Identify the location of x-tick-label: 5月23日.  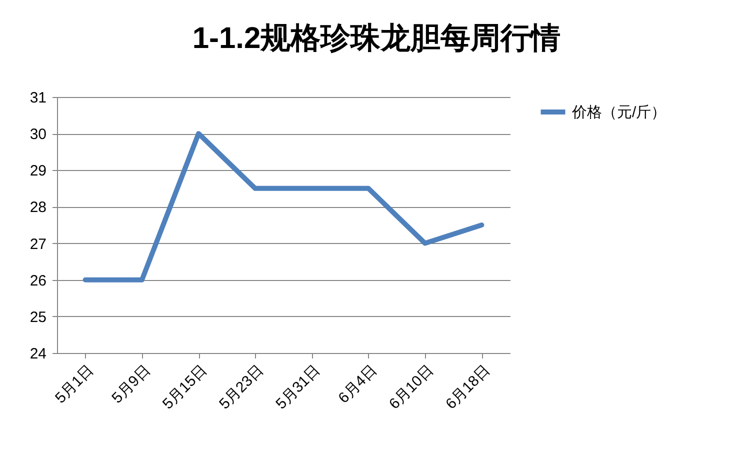
(241, 387).